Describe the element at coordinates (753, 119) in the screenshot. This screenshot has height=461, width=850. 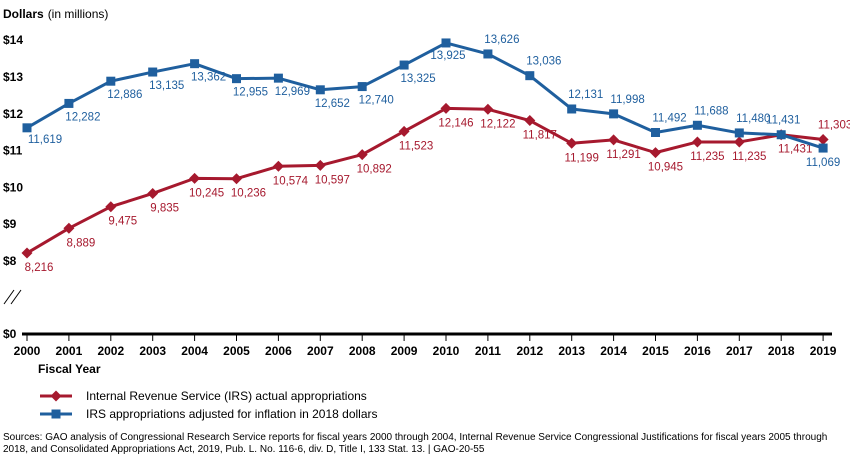
I see `data-label: 11,480` at that location.